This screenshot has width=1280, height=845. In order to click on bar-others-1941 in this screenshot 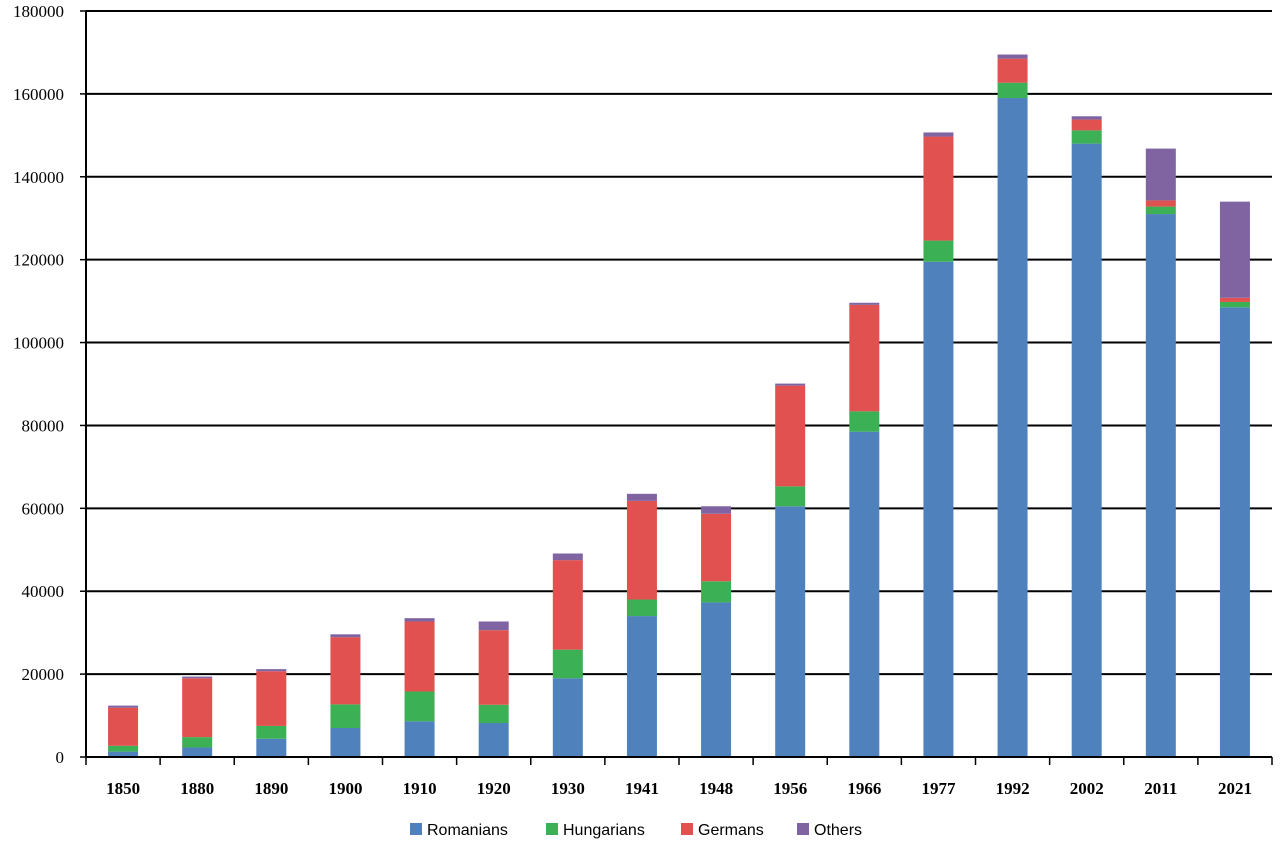, I will do `click(641, 497)`.